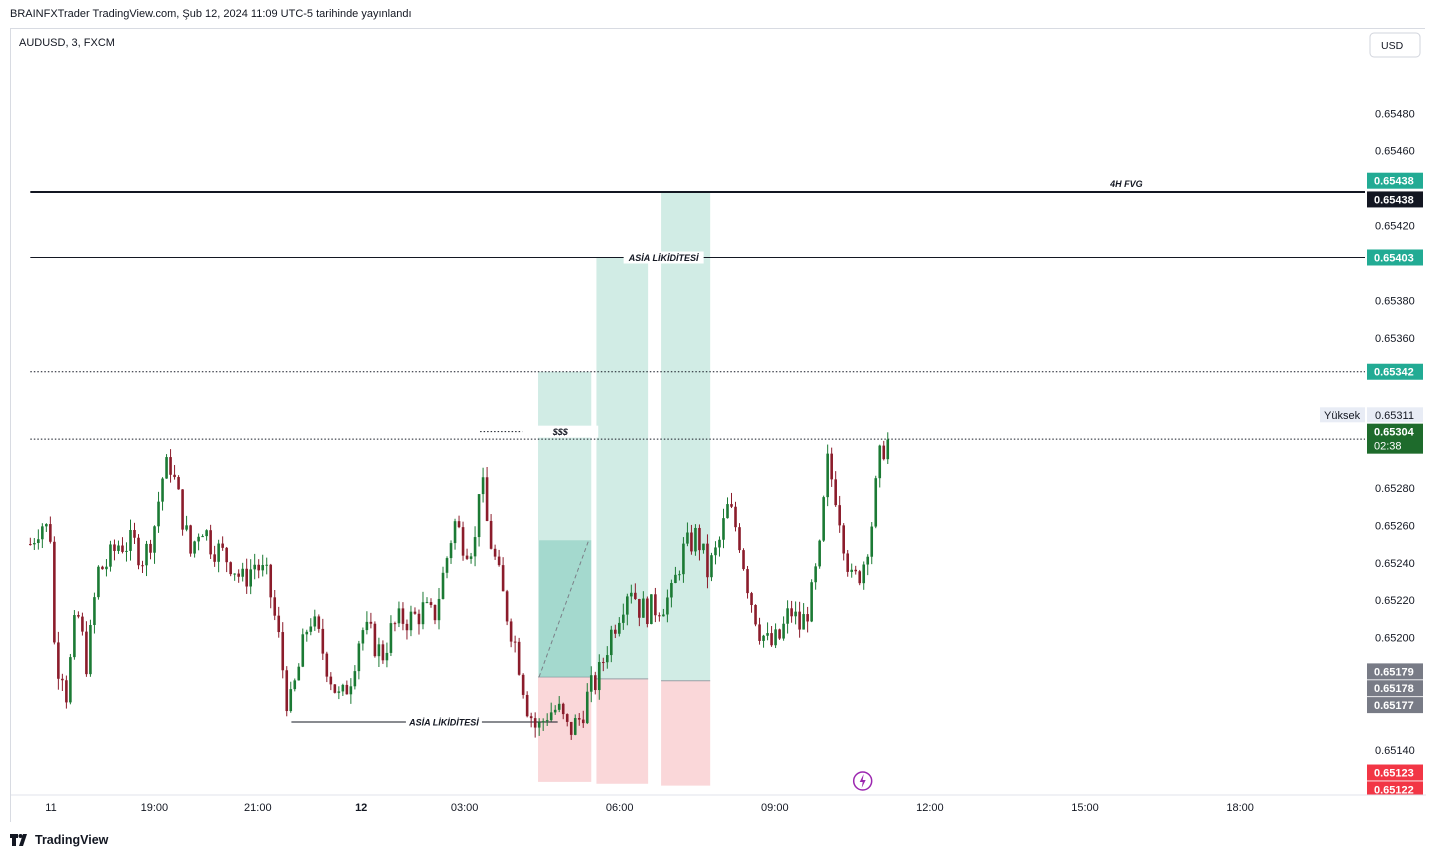 The height and width of the screenshot is (857, 1435). Describe the element at coordinates (718, 809) in the screenshot. I see `time-axis` at that location.